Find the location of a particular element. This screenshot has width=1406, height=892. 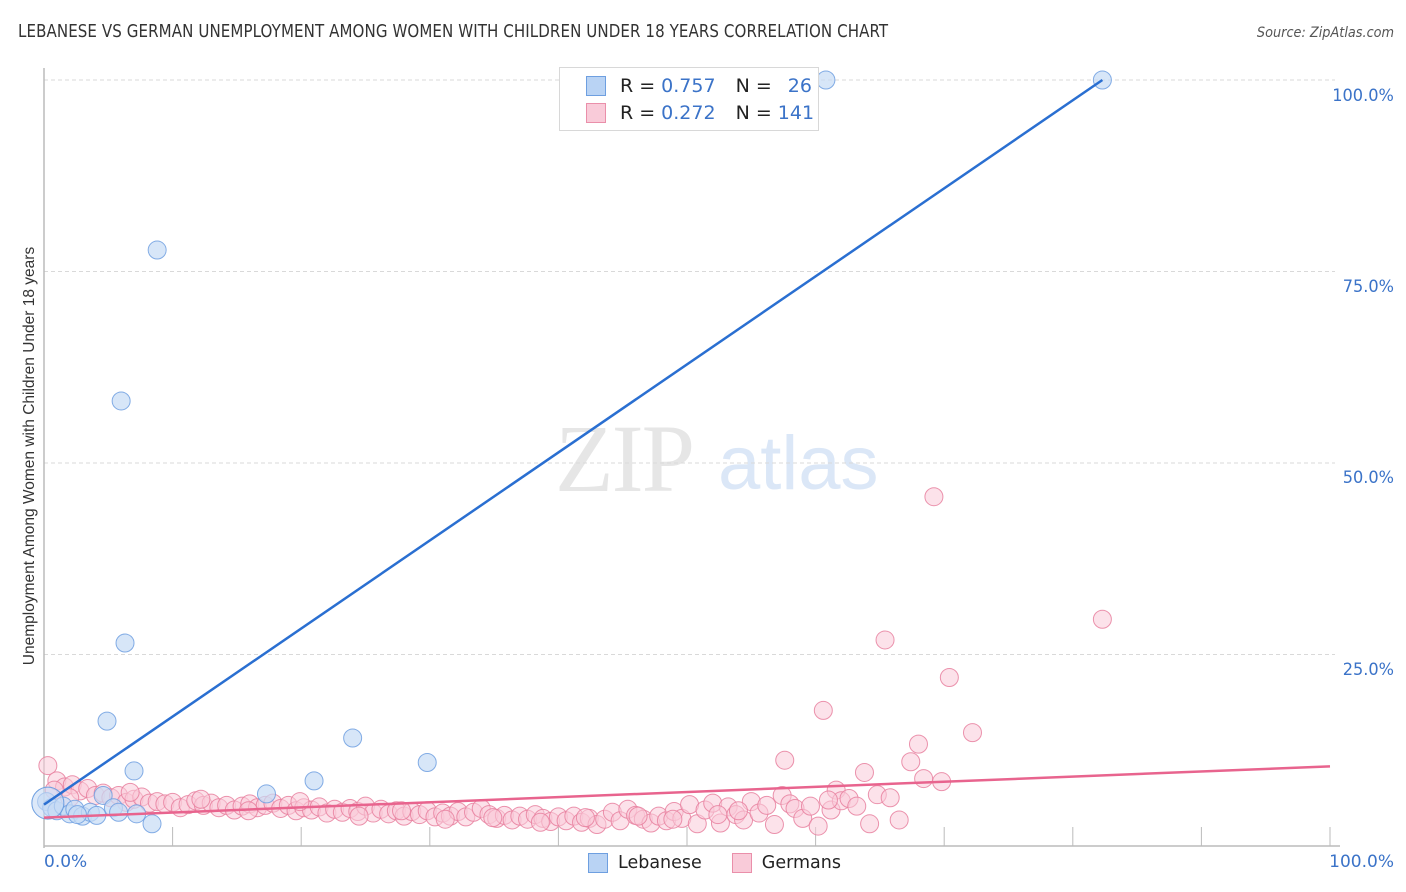

correlation-legend: R = 0.757 N = 26 R = 0.272 N = 141 is located at coordinates (689, 99).